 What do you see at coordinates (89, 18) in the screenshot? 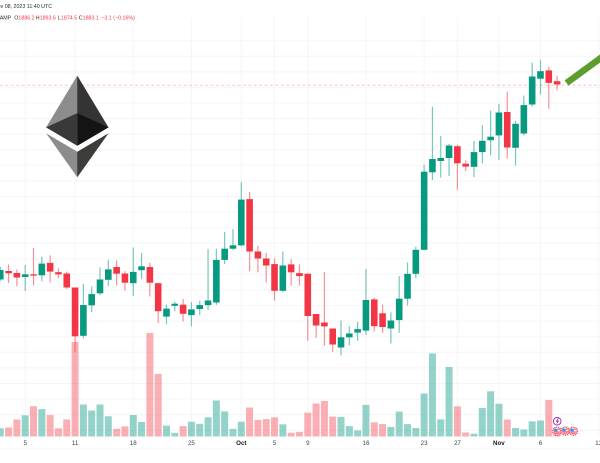
I see `svg-text: C1883.1` at bounding box center [89, 18].